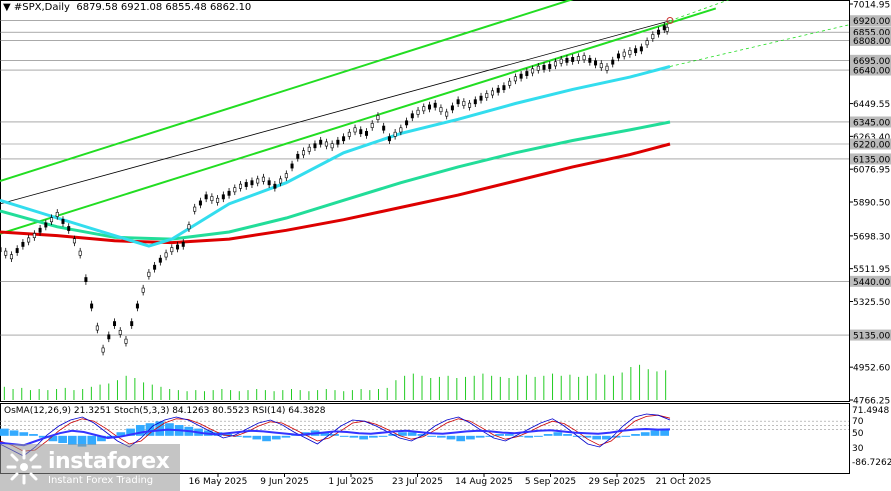 This screenshot has width=891, height=491. I want to click on indicator-y-label: -86.7262, so click(871, 463).